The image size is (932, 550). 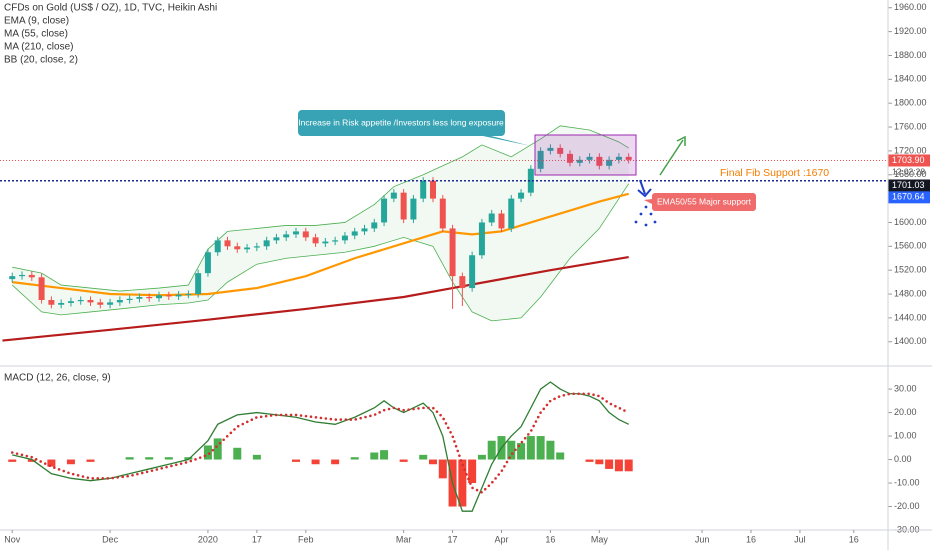 I want to click on dot-pattern, so click(x=645, y=216).